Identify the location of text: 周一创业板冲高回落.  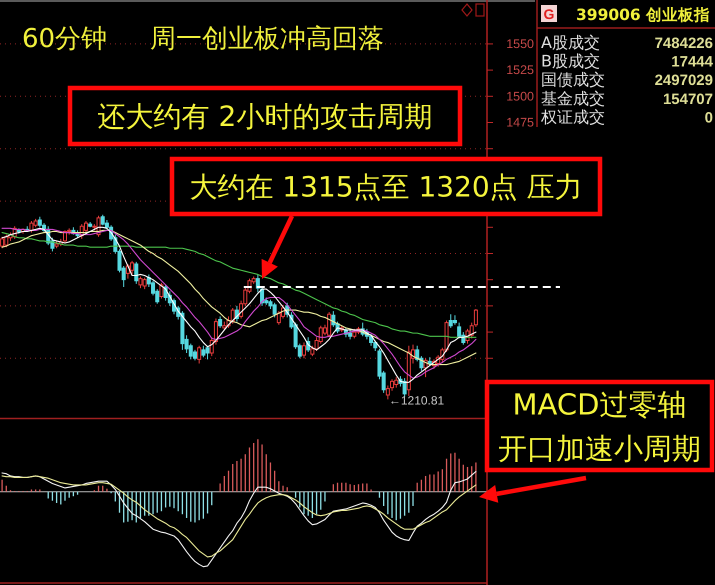
(267, 39).